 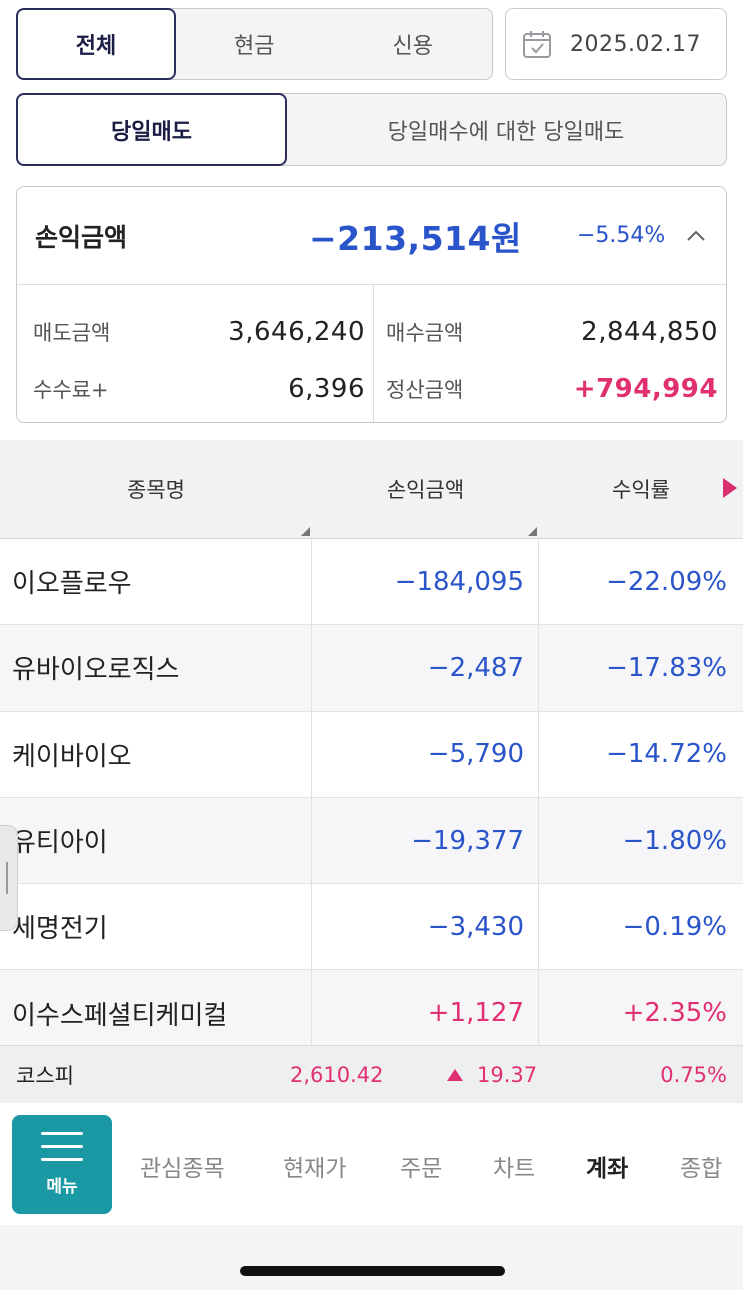 What do you see at coordinates (635, 44) in the screenshot?
I see `date-value: 2025.02.17` at bounding box center [635, 44].